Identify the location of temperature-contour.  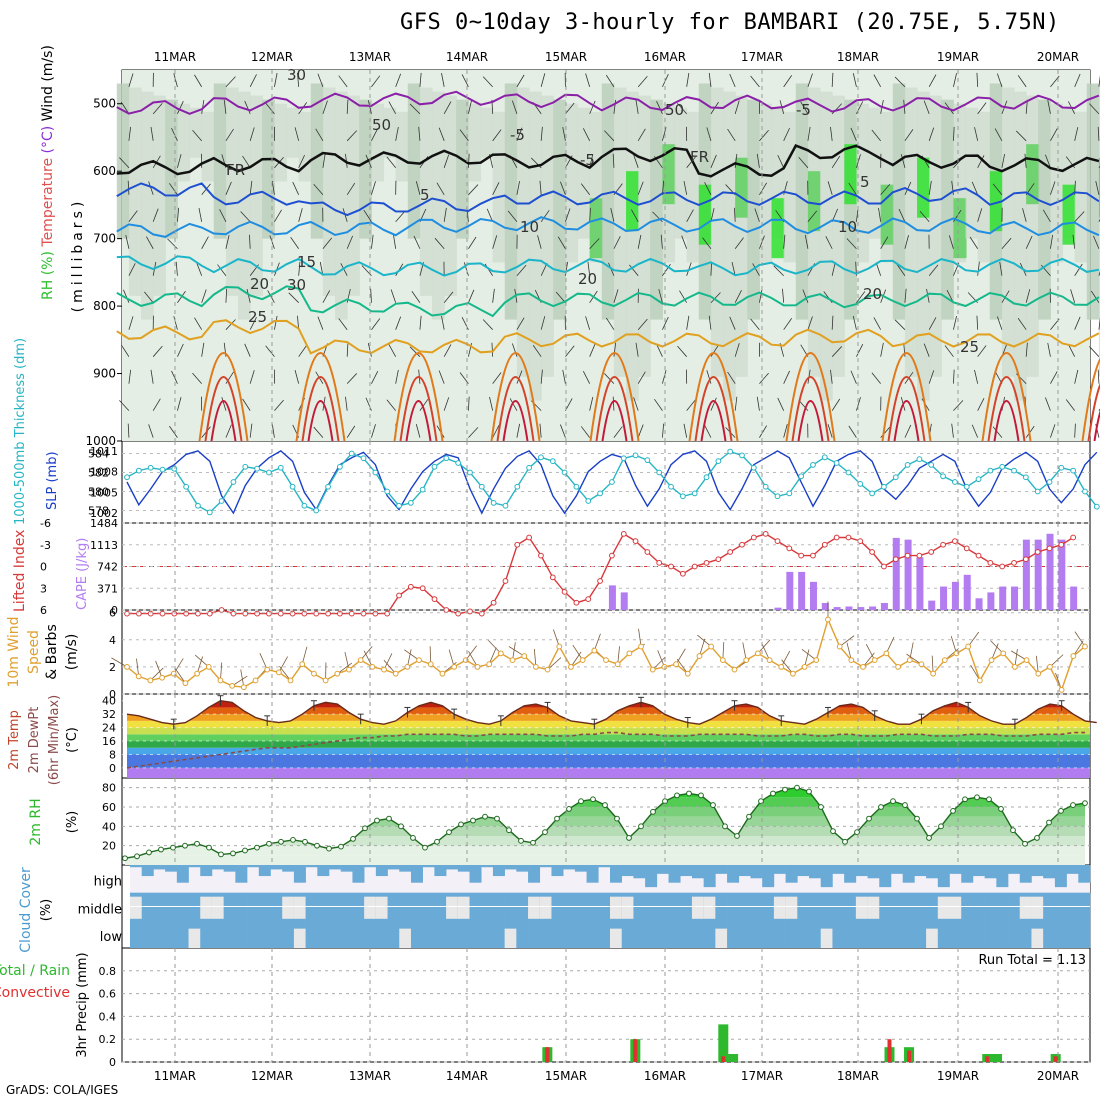
(608, 102).